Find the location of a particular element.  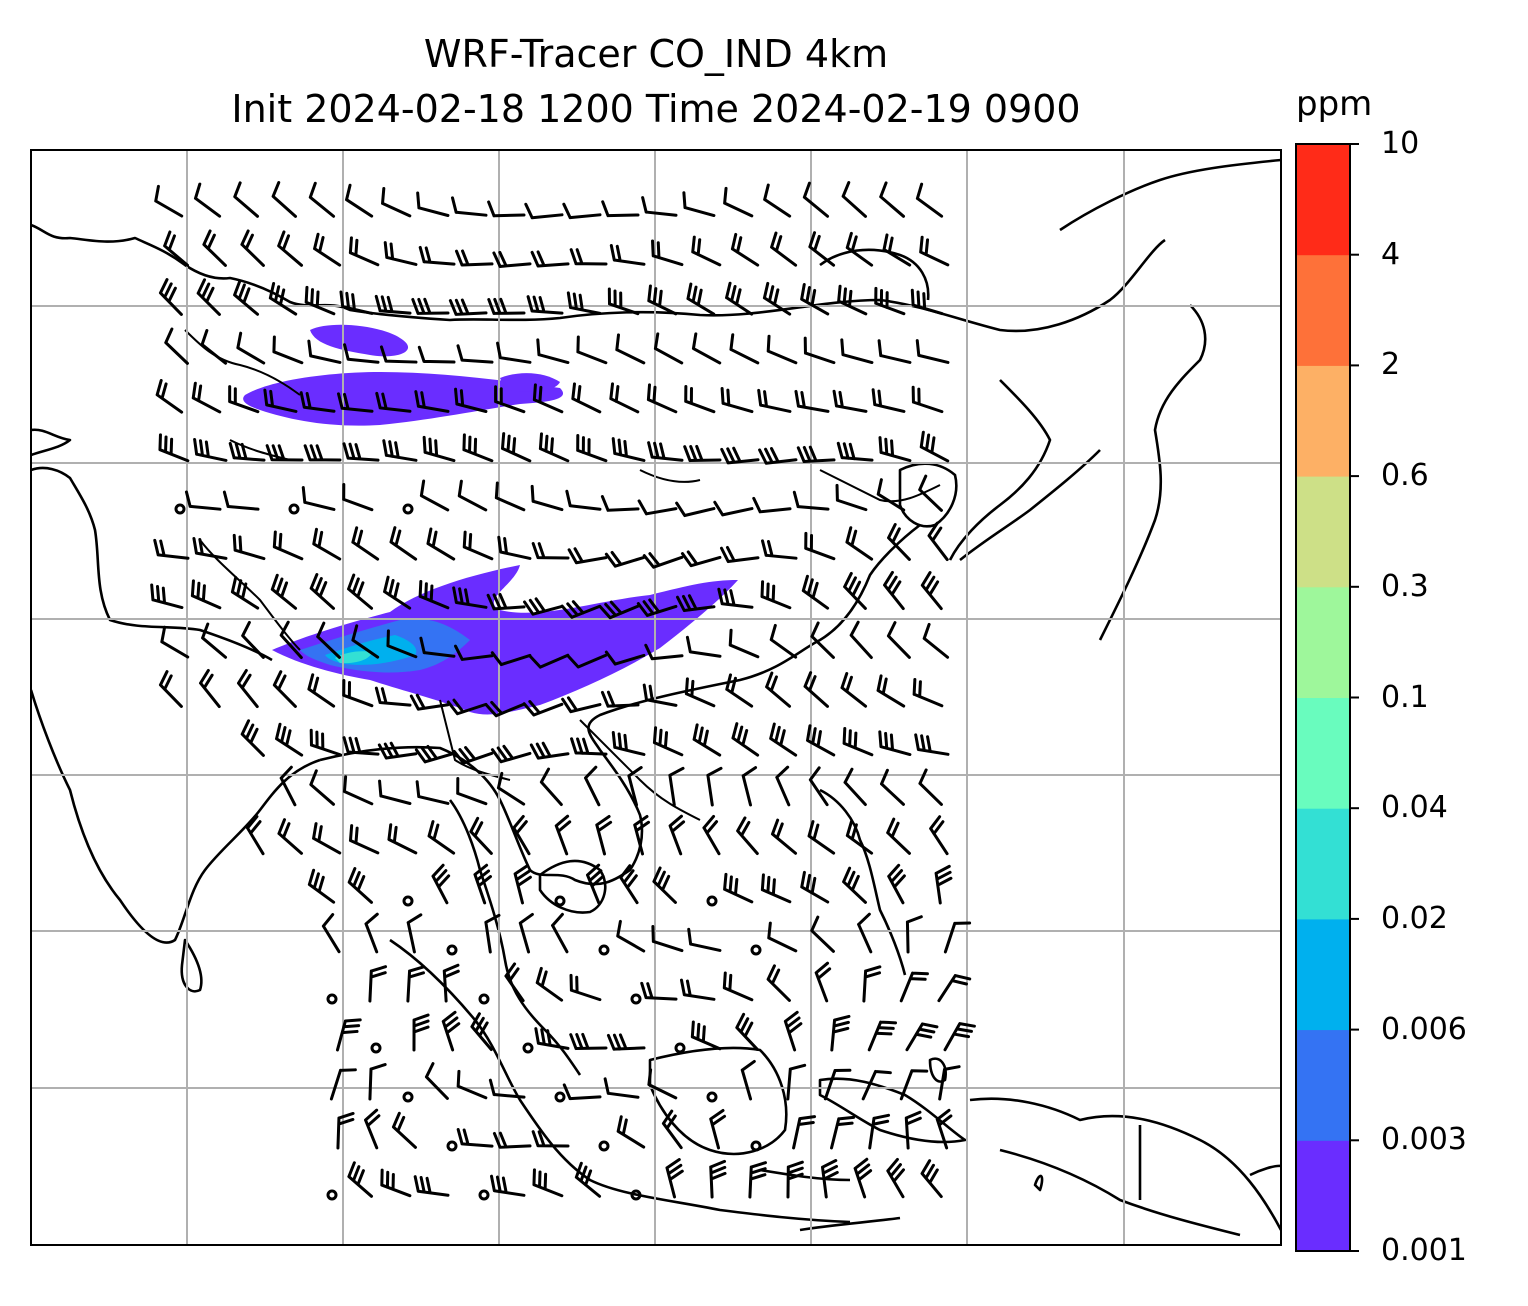

colorbar-tick-label: 4 is located at coordinates (1391, 254).